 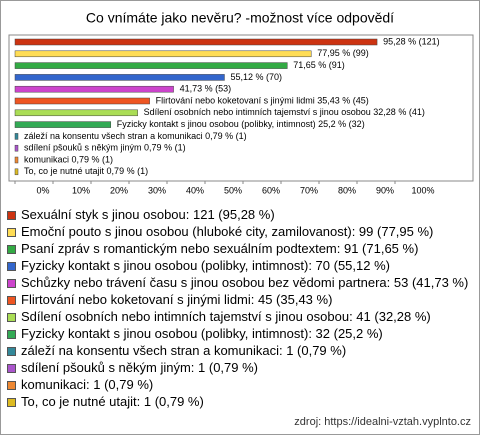 What do you see at coordinates (86, 171) in the screenshot?
I see `value-label: To, co je nutné utajit 0,79 % (1)` at bounding box center [86, 171].